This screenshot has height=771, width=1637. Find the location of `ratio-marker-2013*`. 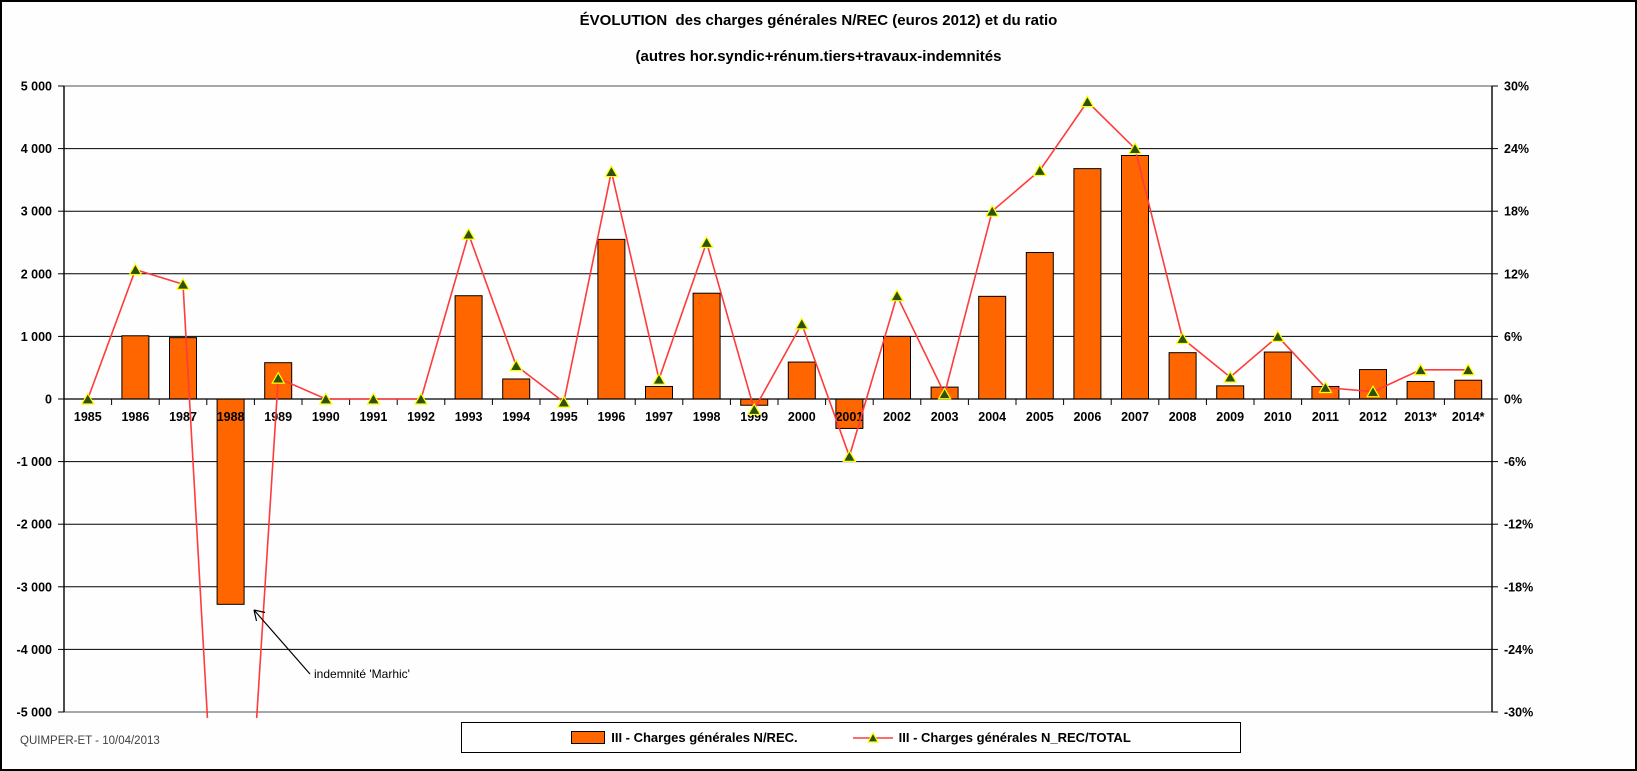

ratio-marker-2013* is located at coordinates (1420, 369).